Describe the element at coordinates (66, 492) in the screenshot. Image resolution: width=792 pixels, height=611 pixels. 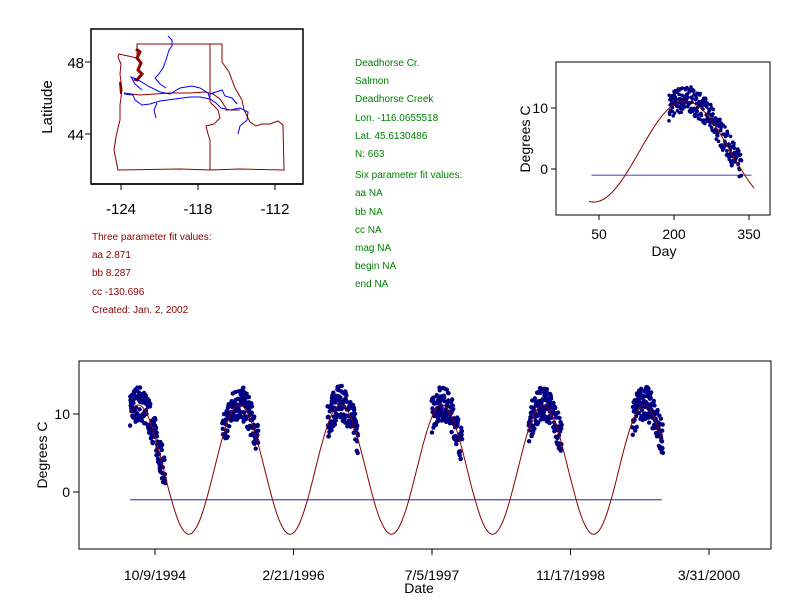
I see `timeseries-y-tick-label: 0` at that location.